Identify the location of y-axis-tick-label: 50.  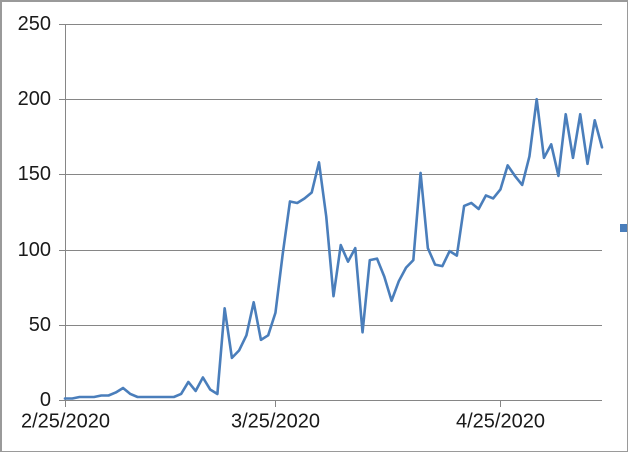
(40, 325).